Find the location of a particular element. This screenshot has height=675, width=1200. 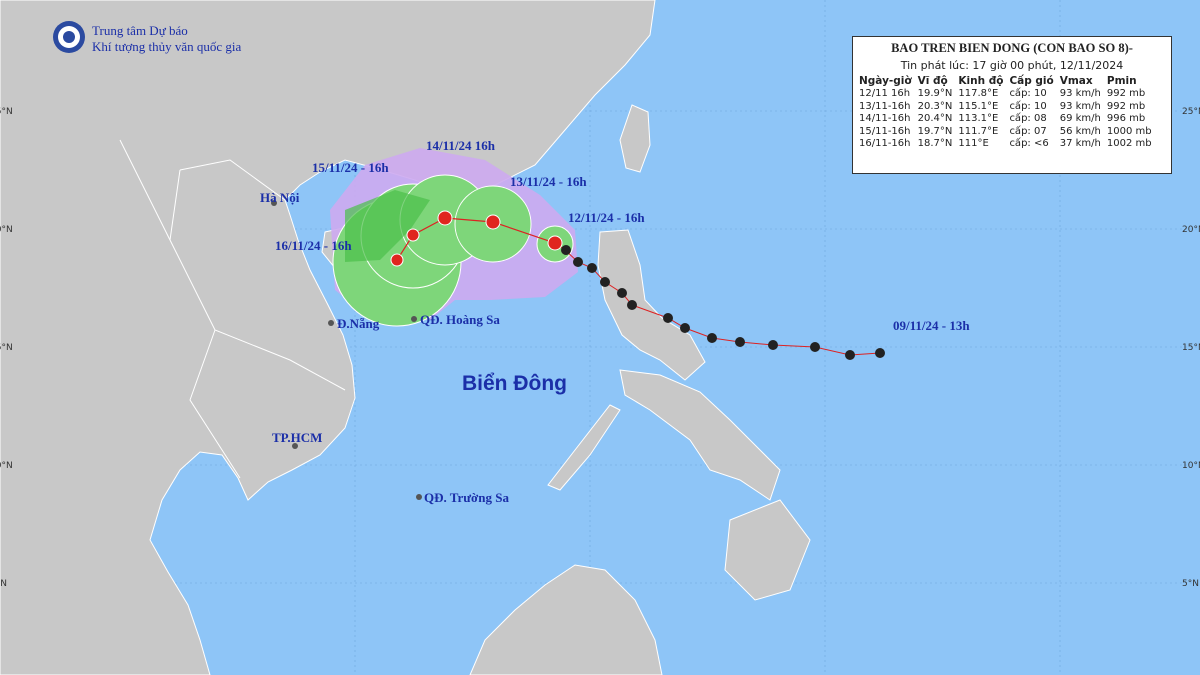

table-cell: 111.7°E is located at coordinates (978, 131).